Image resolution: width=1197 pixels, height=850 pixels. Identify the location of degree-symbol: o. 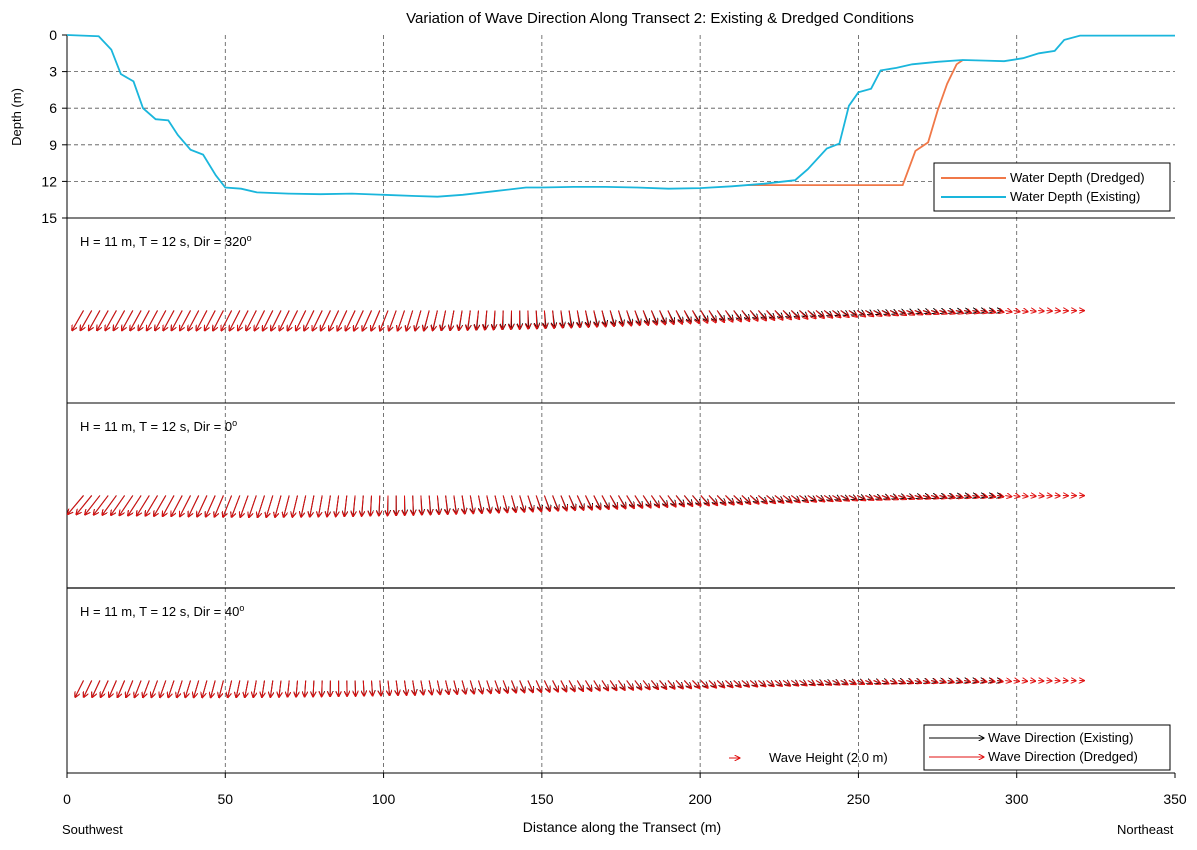
(234, 423).